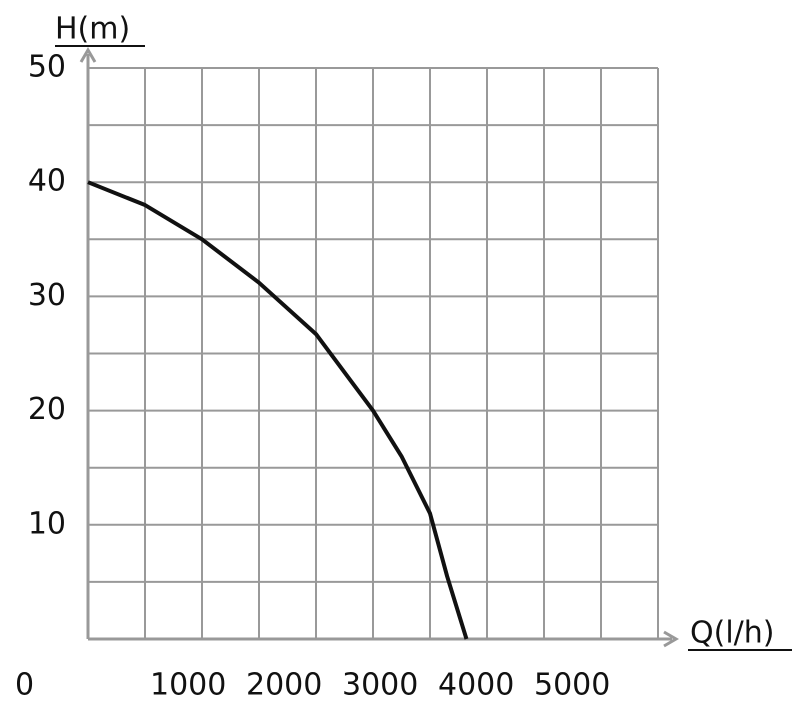 The width and height of the screenshot is (795, 704). Describe the element at coordinates (24, 685) in the screenshot. I see `origin-label: 0` at that location.